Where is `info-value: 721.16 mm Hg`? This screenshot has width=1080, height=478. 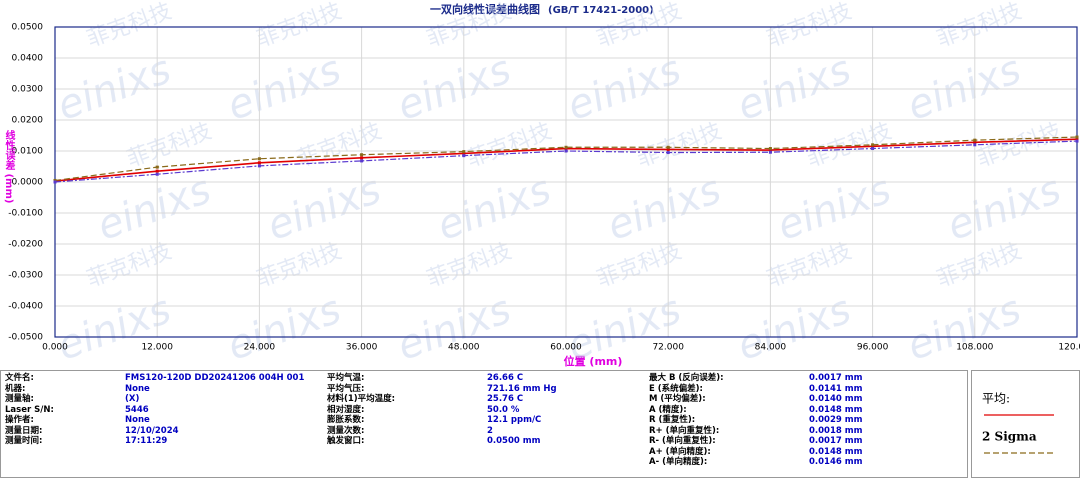 info-value: 721.16 mm Hg is located at coordinates (522, 388).